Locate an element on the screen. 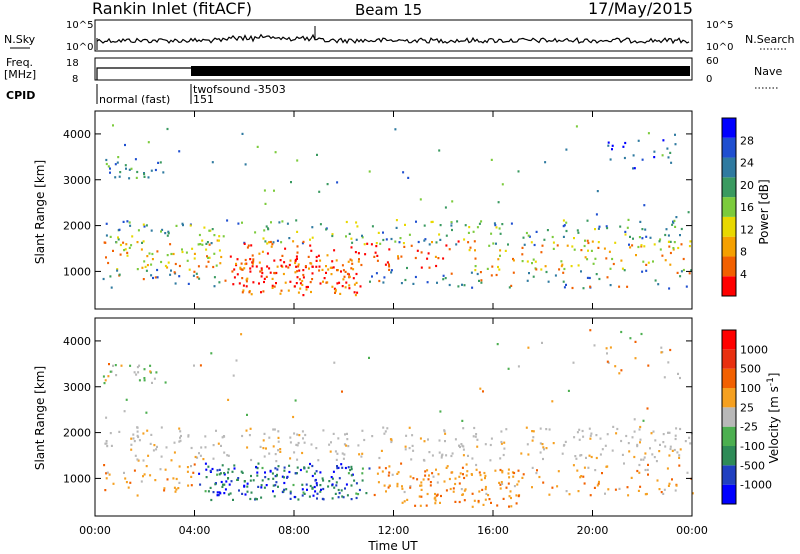 The width and height of the screenshot is (800, 554). y-tick-label: 2000 is located at coordinates (77, 226).